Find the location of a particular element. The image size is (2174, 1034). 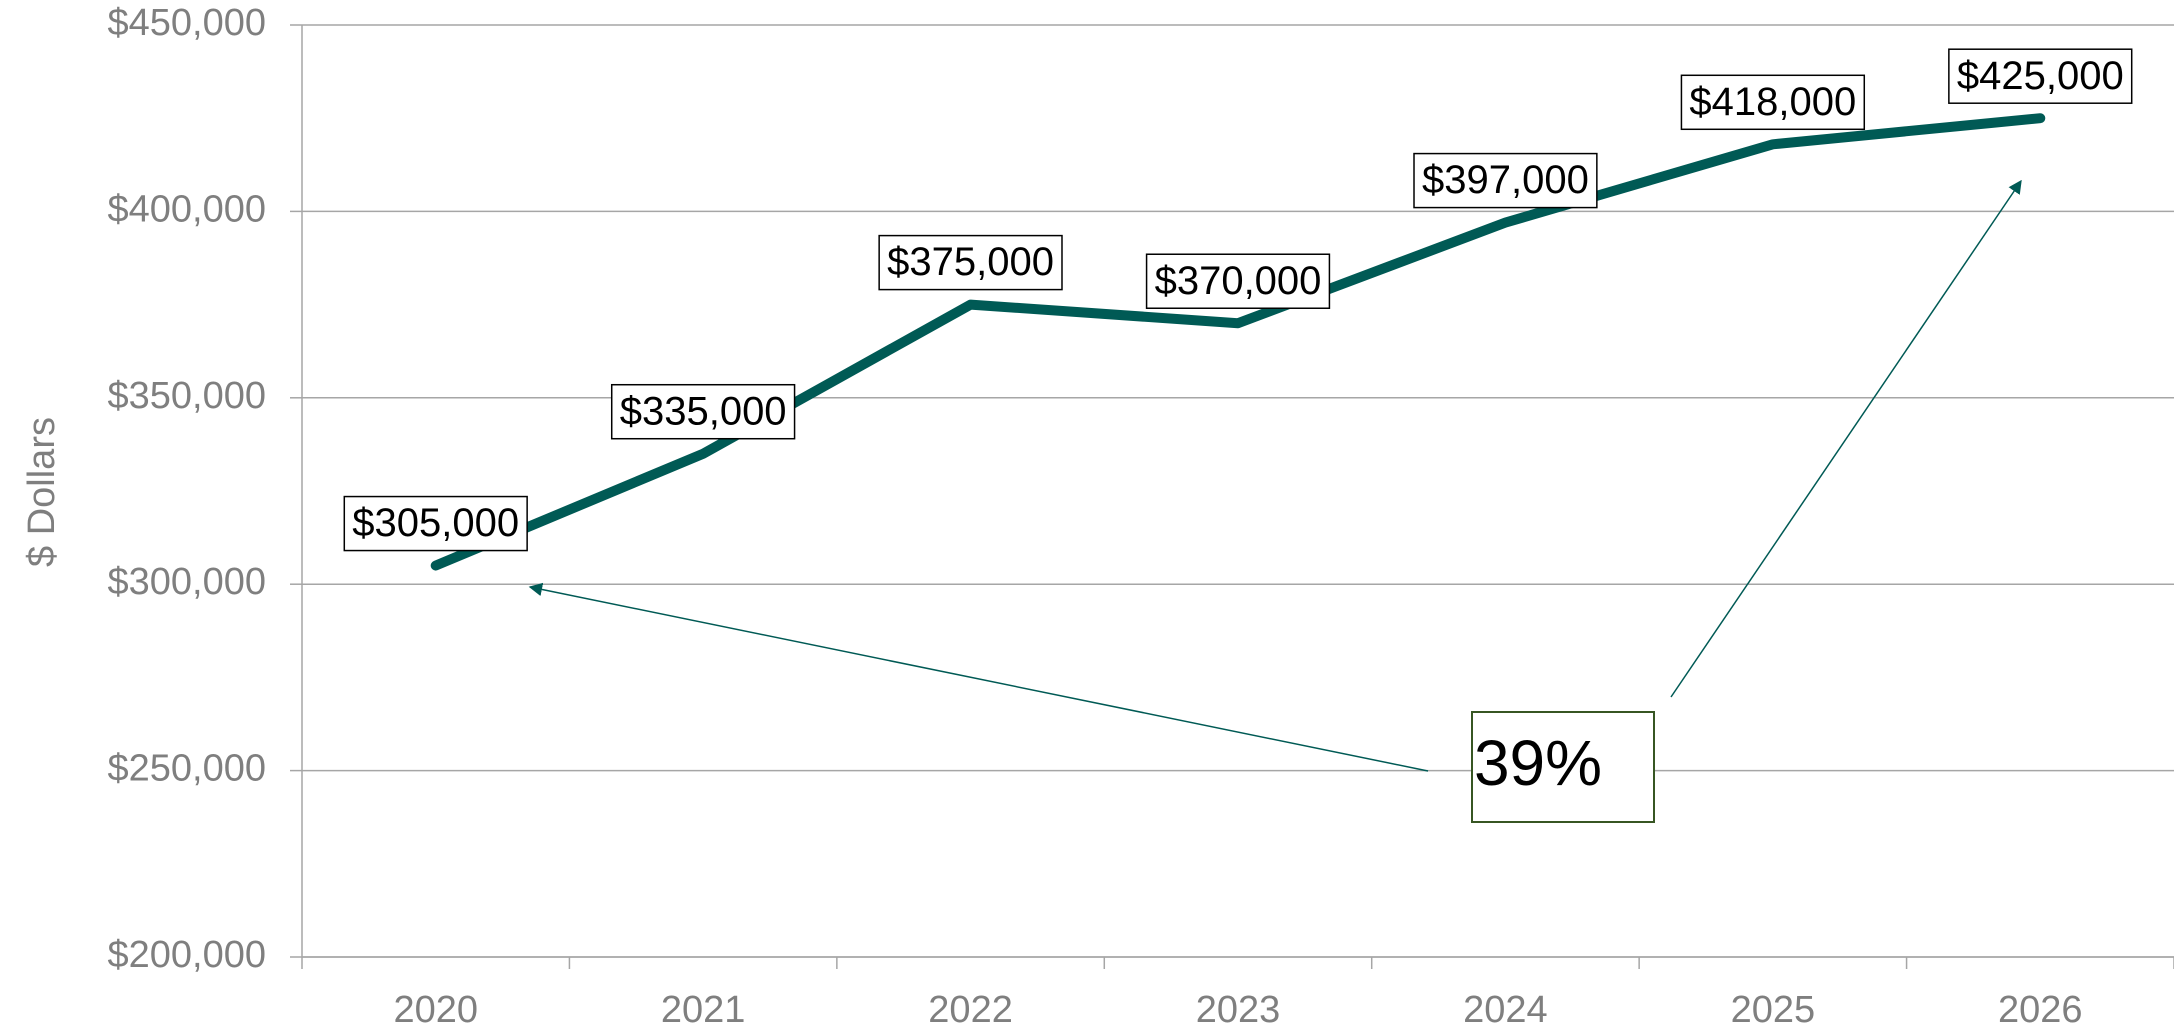

x-tick-label: 2020 is located at coordinates (435, 1010).